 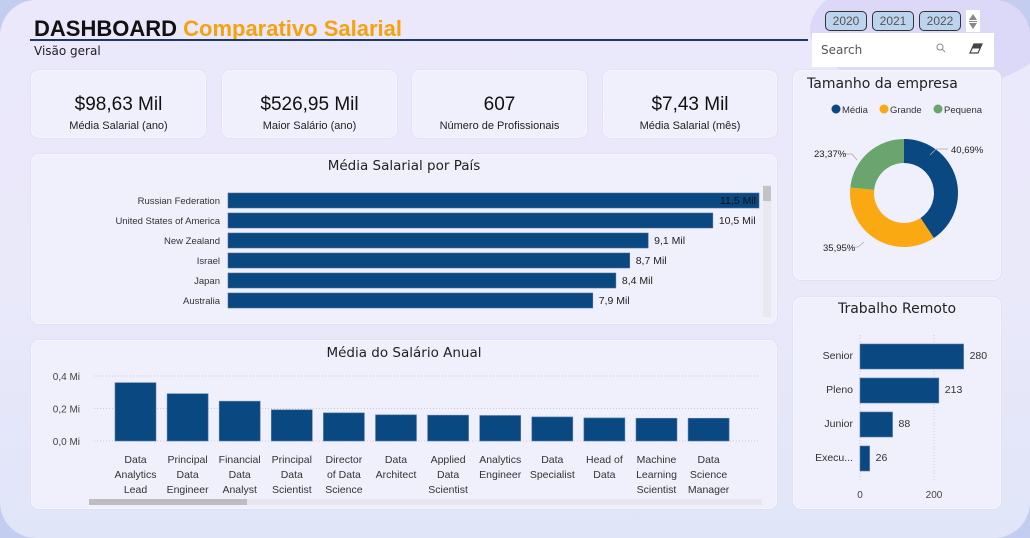 What do you see at coordinates (66, 410) in the screenshot?
I see `y-tick-label: 0,2 Mi` at bounding box center [66, 410].